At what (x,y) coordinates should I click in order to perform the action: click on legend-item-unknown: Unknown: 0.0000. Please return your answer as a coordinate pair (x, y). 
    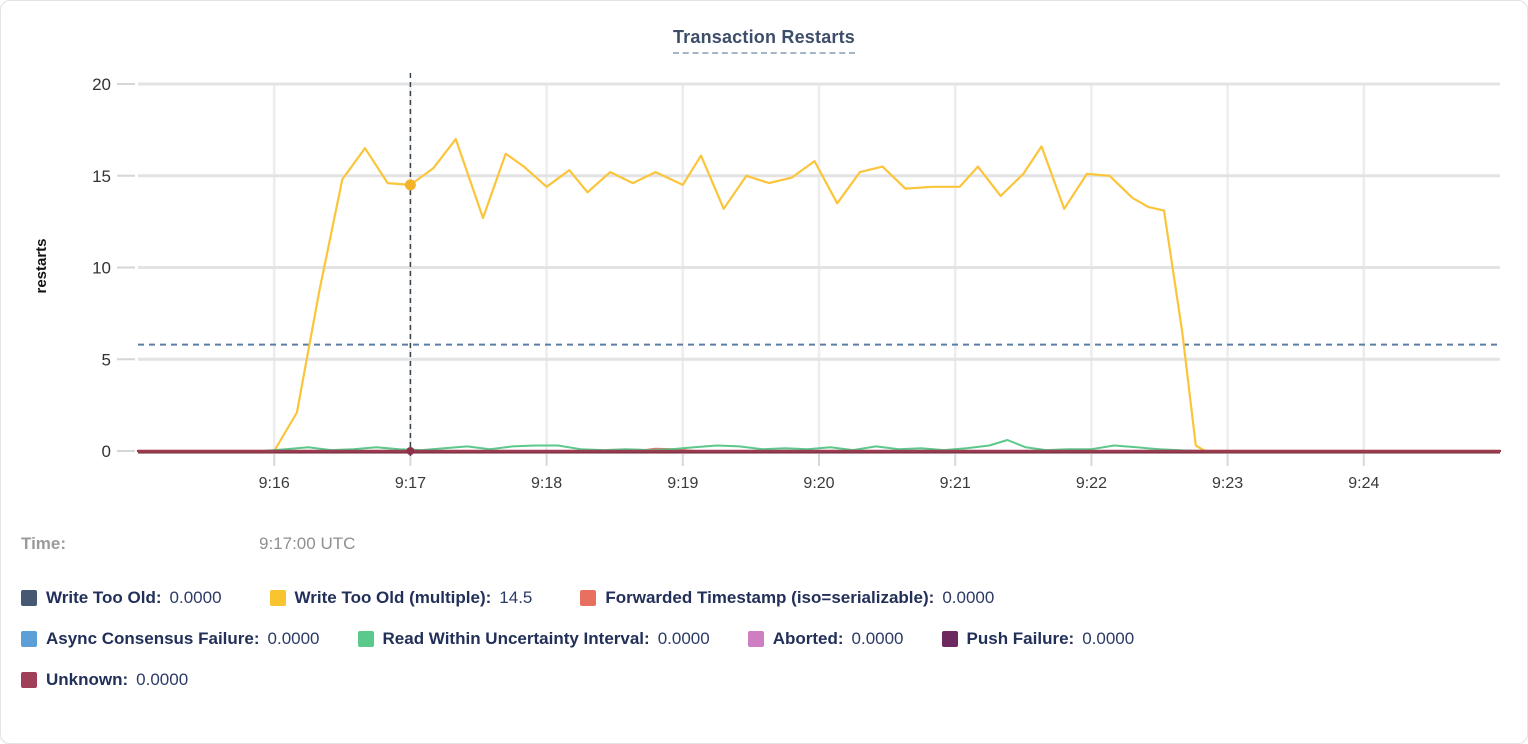
    Looking at the image, I should click on (104, 680).